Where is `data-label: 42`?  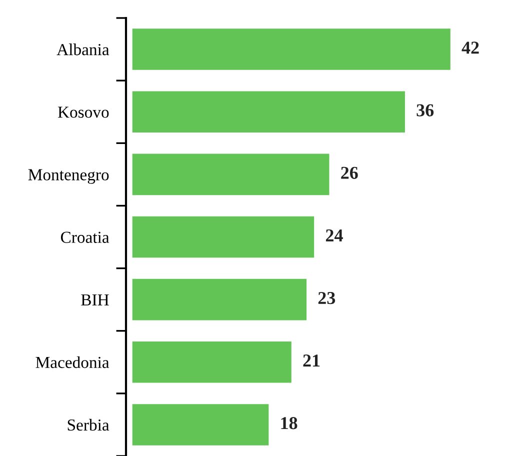 data-label: 42 is located at coordinates (470, 48).